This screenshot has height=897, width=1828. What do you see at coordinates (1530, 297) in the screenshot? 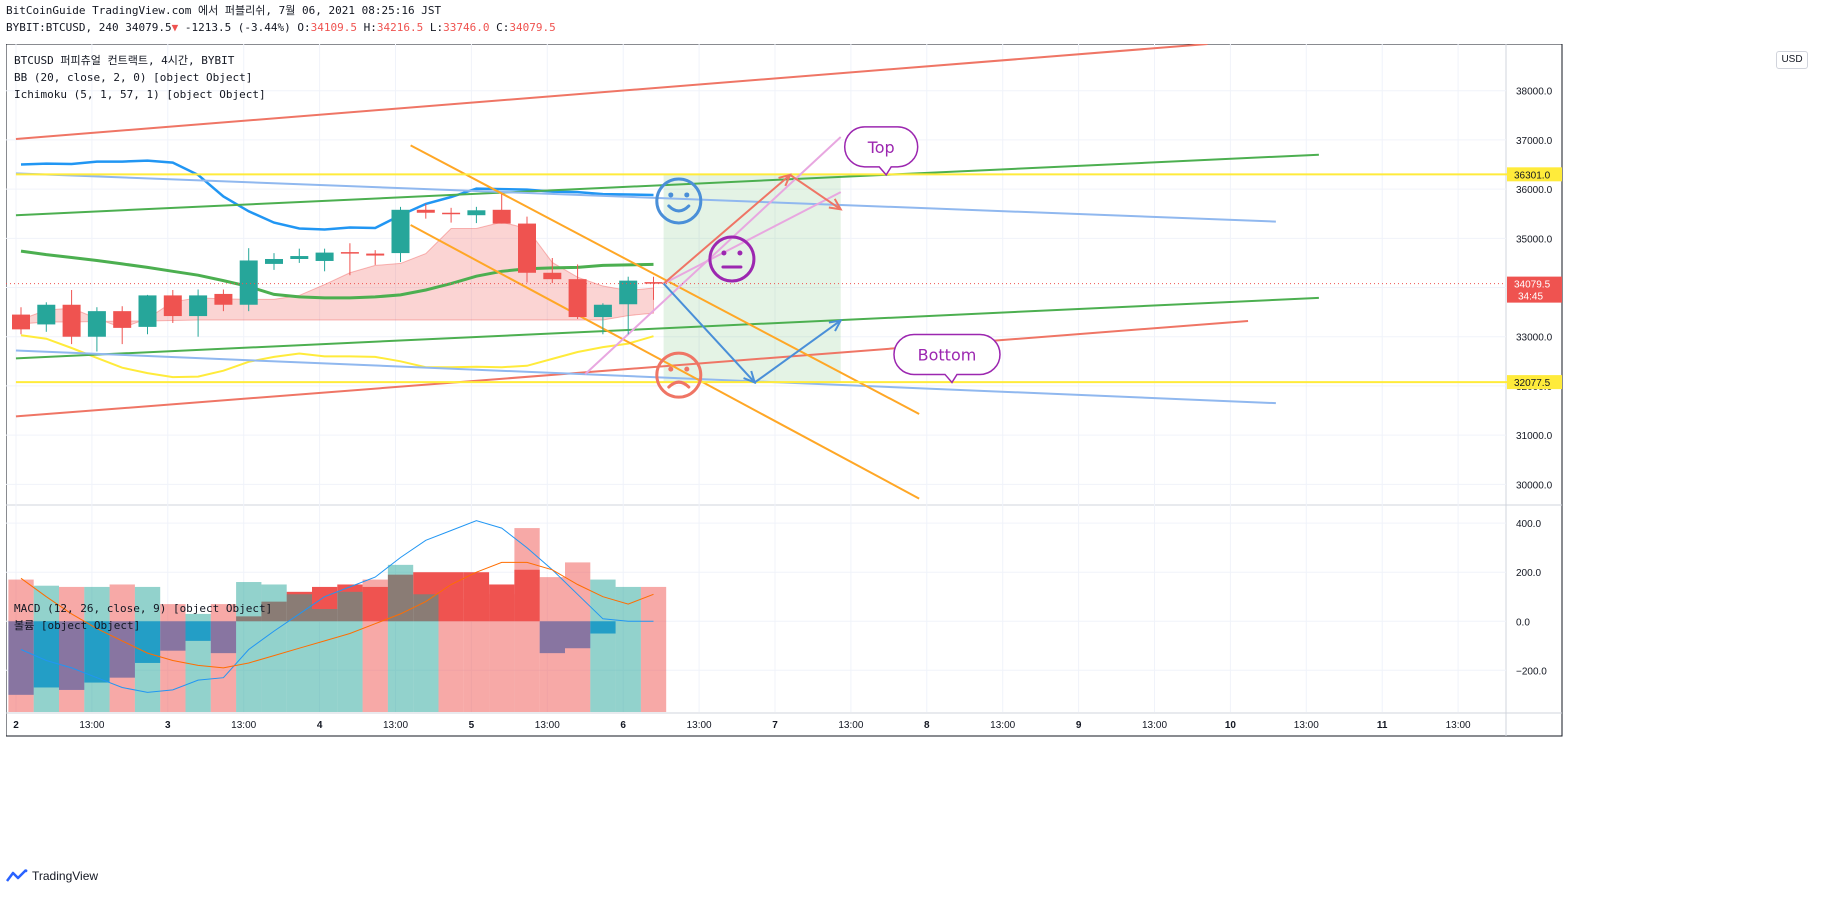
I see `price-axis-marker-countdown: 34:45` at bounding box center [1530, 297].